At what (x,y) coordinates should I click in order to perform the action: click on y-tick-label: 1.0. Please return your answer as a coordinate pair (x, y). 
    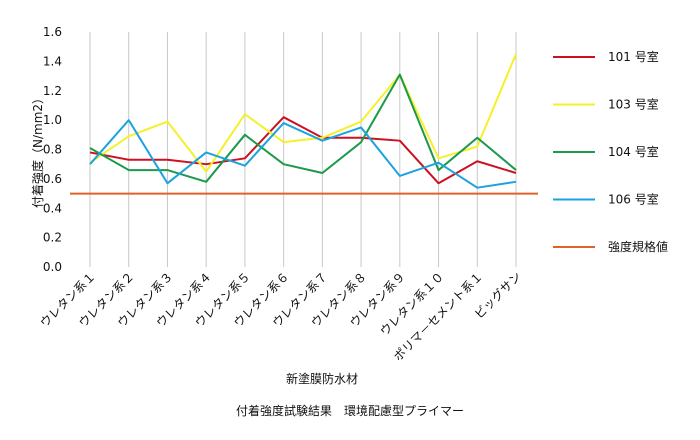
    Looking at the image, I should click on (52, 120).